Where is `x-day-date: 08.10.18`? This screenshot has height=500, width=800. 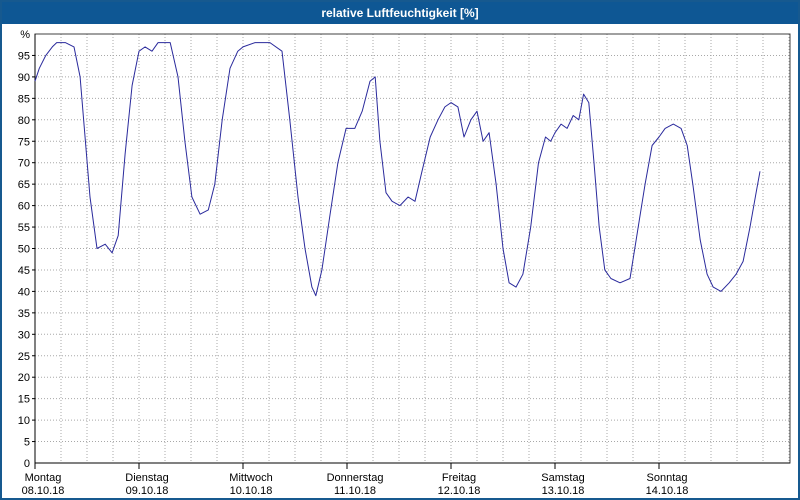 x-day-date: 08.10.18 is located at coordinates (43, 491).